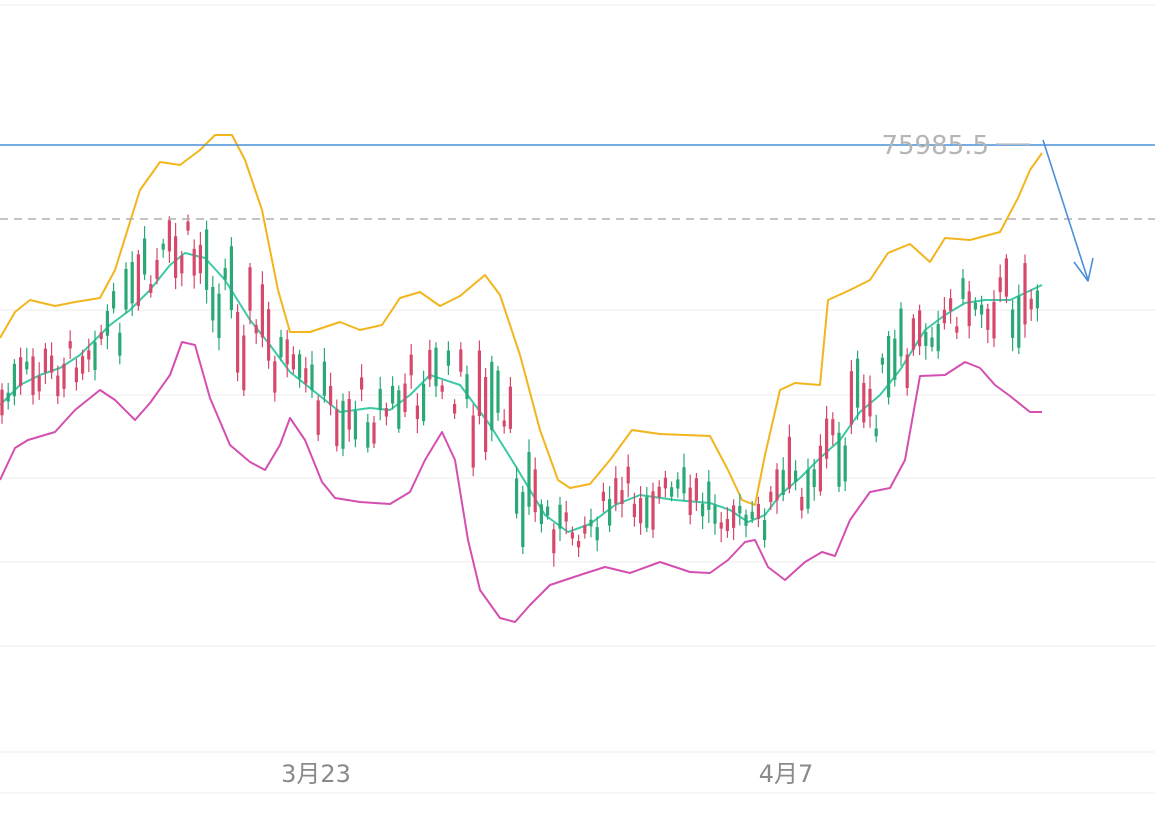  I want to click on x-axis: 3月23 4月7, so click(547, 774).